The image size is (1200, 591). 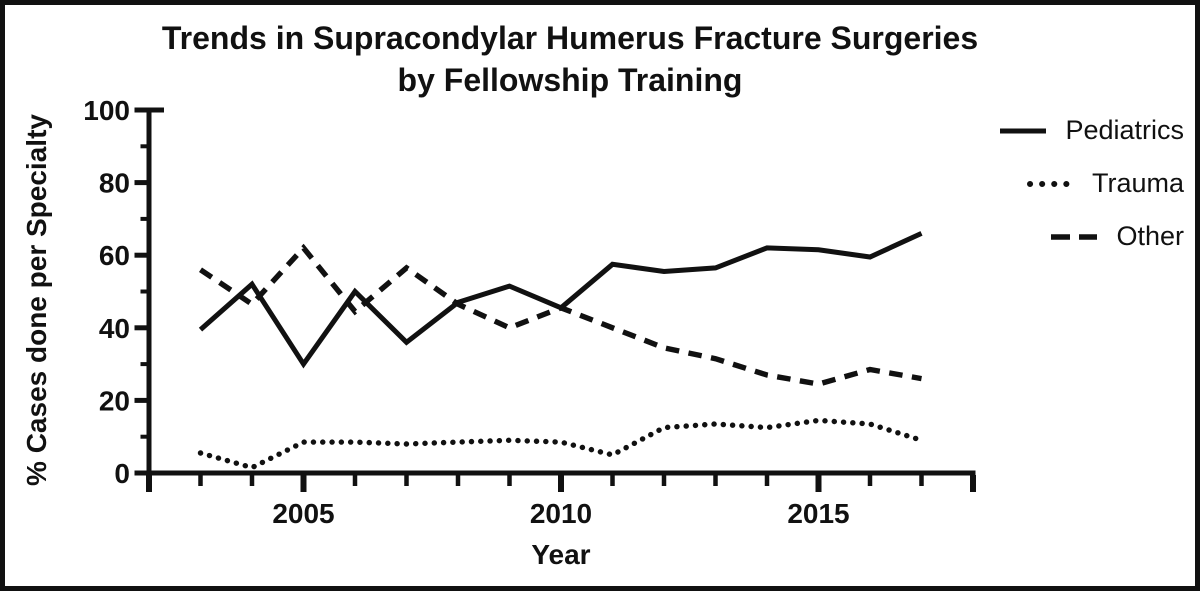 I want to click on legend-row: Other, so click(x=1091, y=236).